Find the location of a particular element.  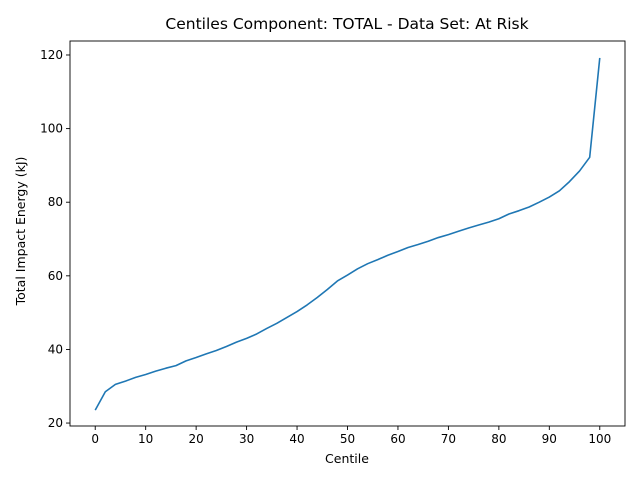

y-tick-label: 20 is located at coordinates (55, 423).